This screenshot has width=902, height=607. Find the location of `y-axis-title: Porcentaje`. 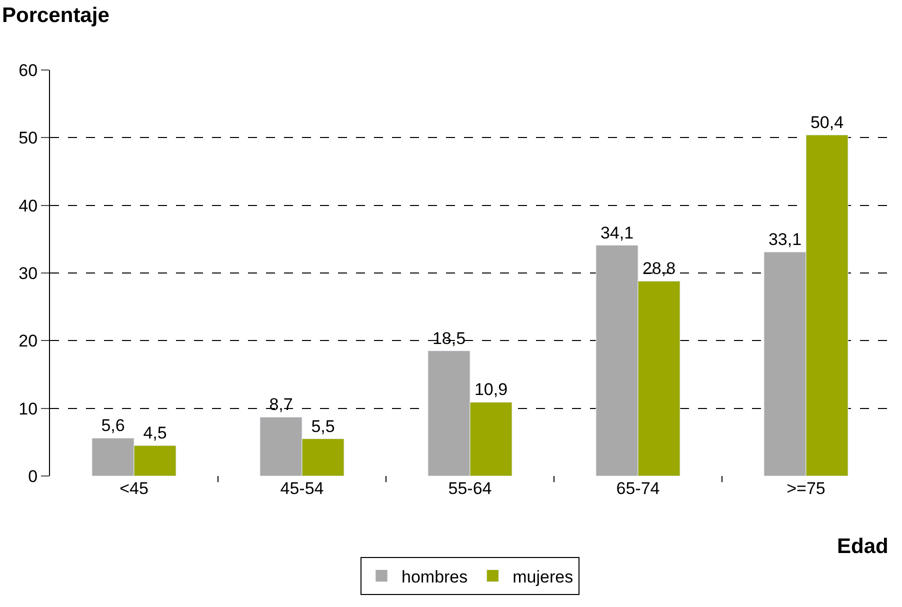

y-axis-title: Porcentaje is located at coordinates (56, 15).